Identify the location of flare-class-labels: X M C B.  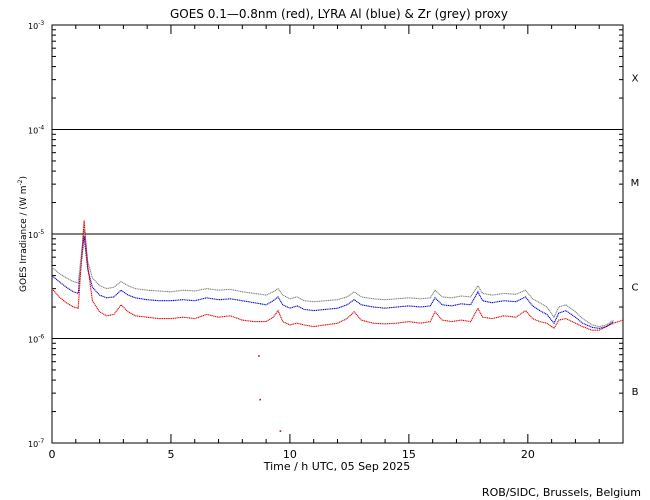
(635, 235).